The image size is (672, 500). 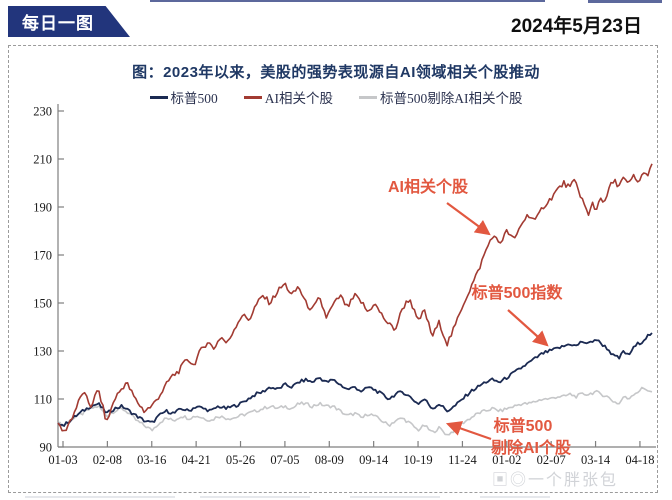 I want to click on badge-label: 每日一图, so click(x=58, y=23).